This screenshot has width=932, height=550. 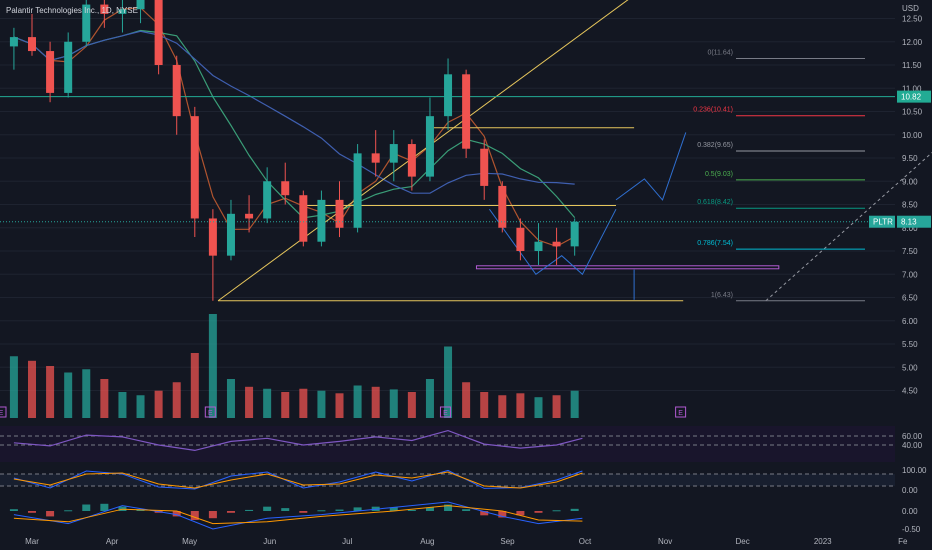 What do you see at coordinates (910, 391) in the screenshot?
I see `price-tick-label: 4.50` at bounding box center [910, 391].